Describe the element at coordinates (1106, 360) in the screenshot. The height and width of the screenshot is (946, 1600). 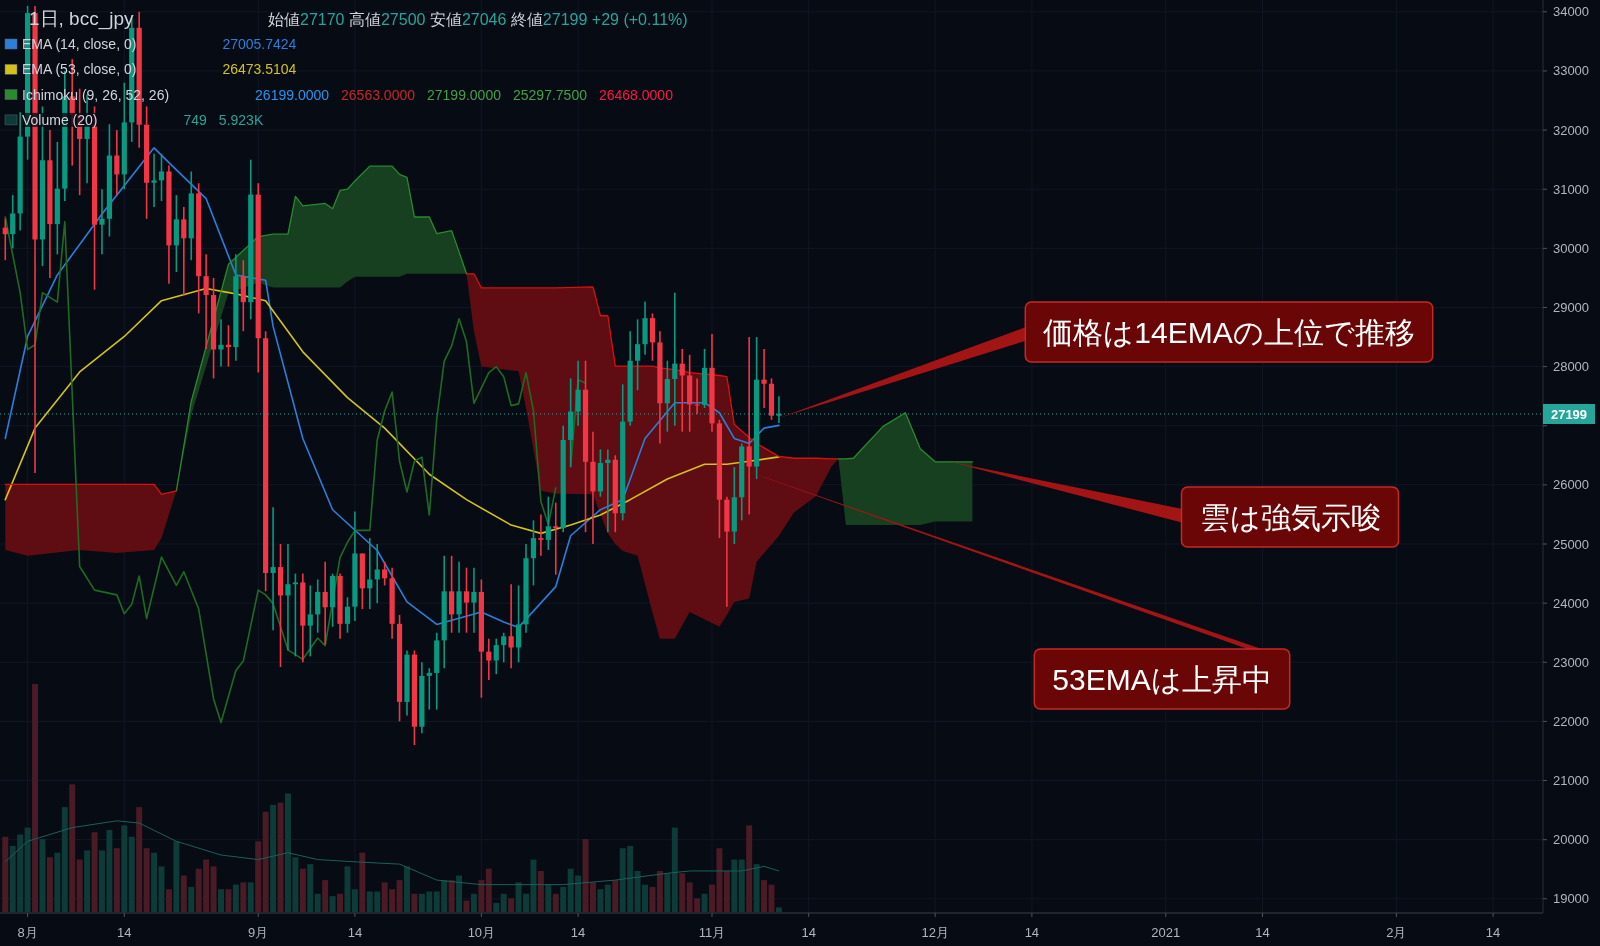
I see `callout: 価格は14EMAの上位で推移` at that location.